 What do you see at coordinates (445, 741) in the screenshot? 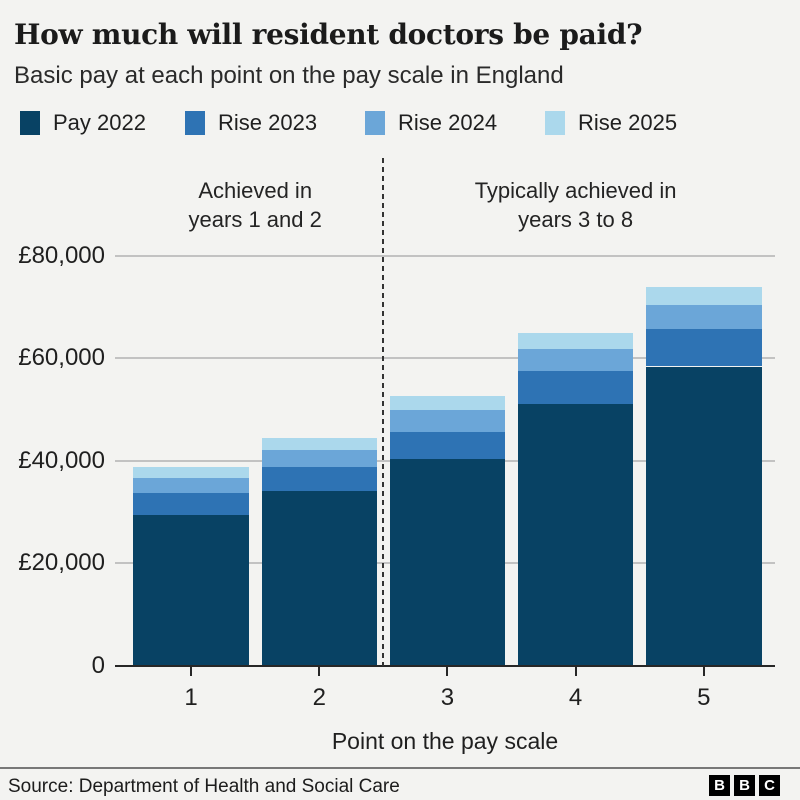
I see `x-axis-title: Point on the pay scale` at bounding box center [445, 741].